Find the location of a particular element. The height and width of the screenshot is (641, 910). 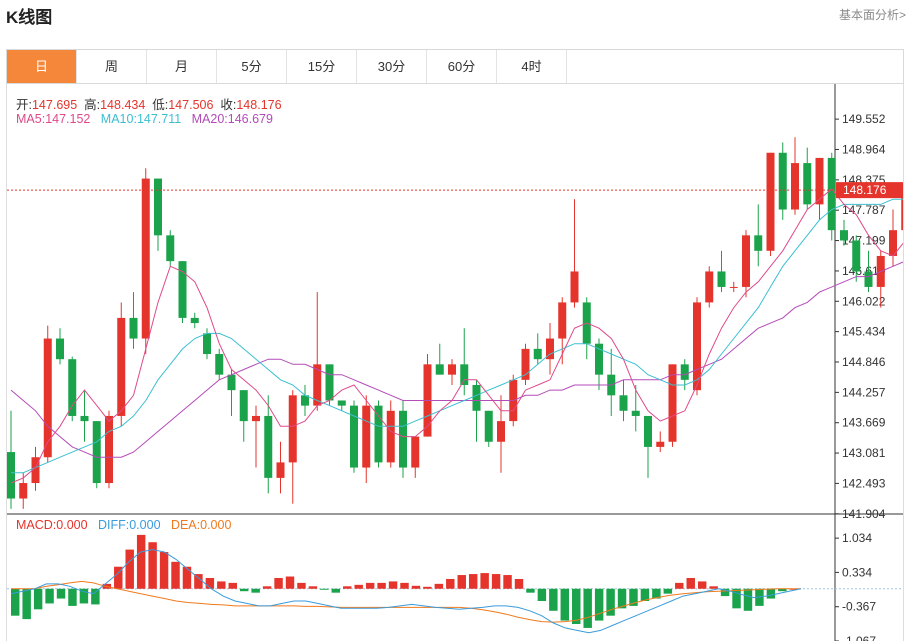

price-tick-label: 144.846 is located at coordinates (864, 362).